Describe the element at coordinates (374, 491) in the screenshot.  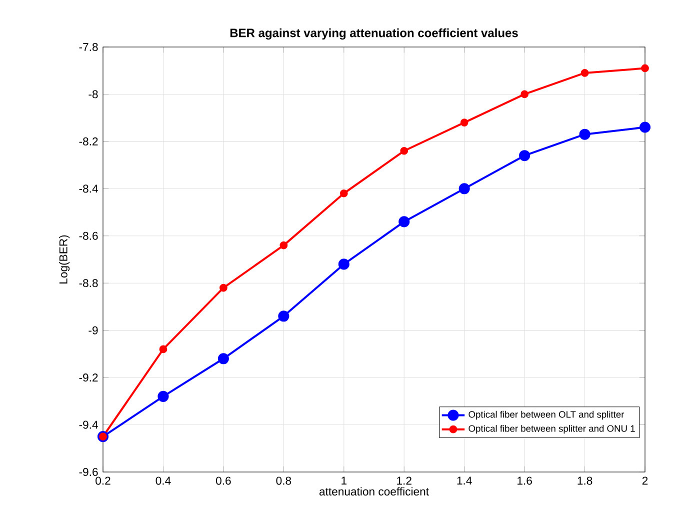
I see `x-axis-title: attenuation coefficient` at that location.